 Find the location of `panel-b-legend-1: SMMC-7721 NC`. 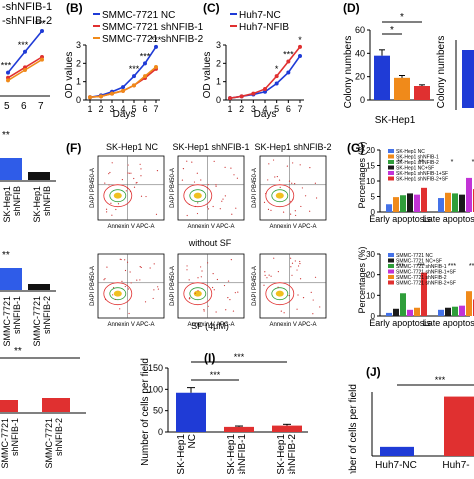

panel-b-legend-1: SMMC-7721 NC is located at coordinates (138, 15).